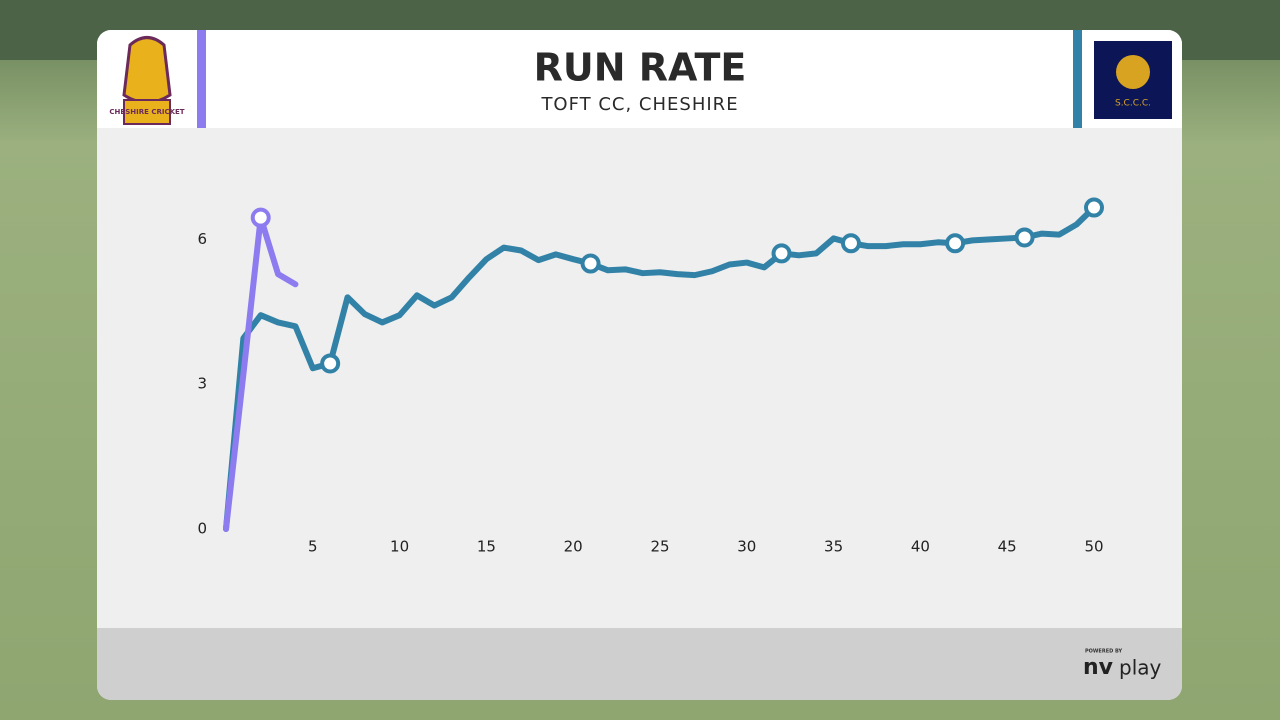 The height and width of the screenshot is (720, 1280). What do you see at coordinates (920, 547) in the screenshot?
I see `x-tick-label: 40` at bounding box center [920, 547].